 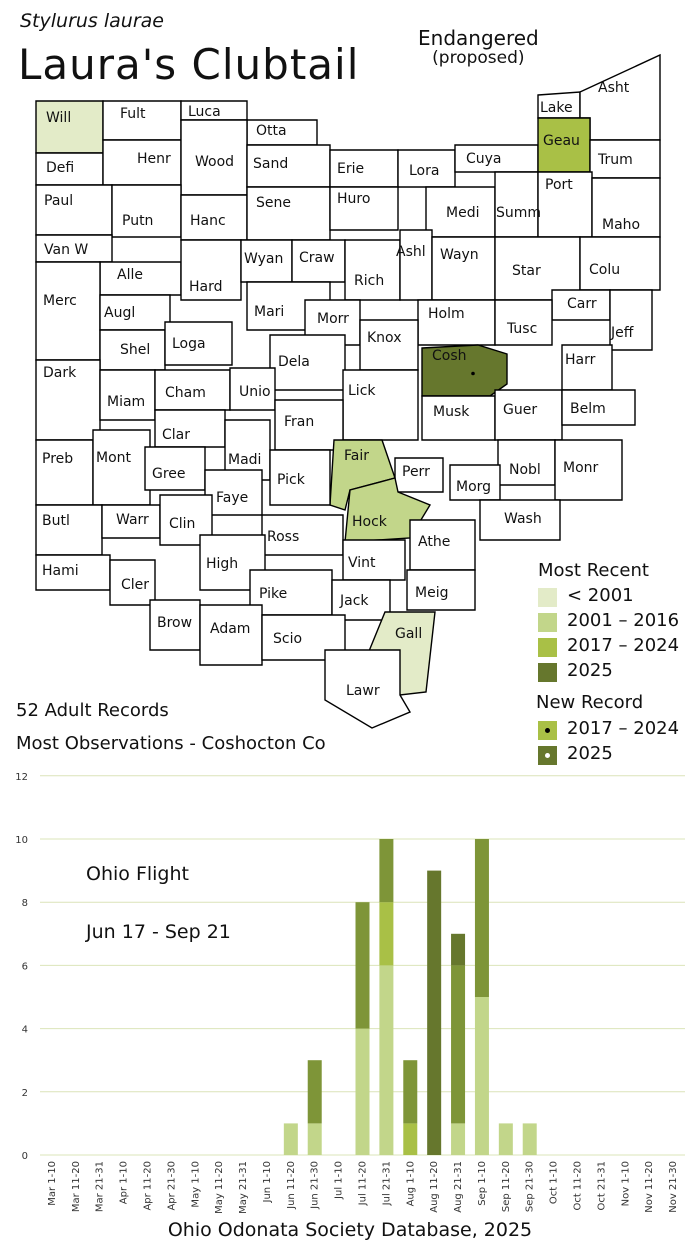 I want to click on county-label-faye: Faye, so click(x=232, y=498).